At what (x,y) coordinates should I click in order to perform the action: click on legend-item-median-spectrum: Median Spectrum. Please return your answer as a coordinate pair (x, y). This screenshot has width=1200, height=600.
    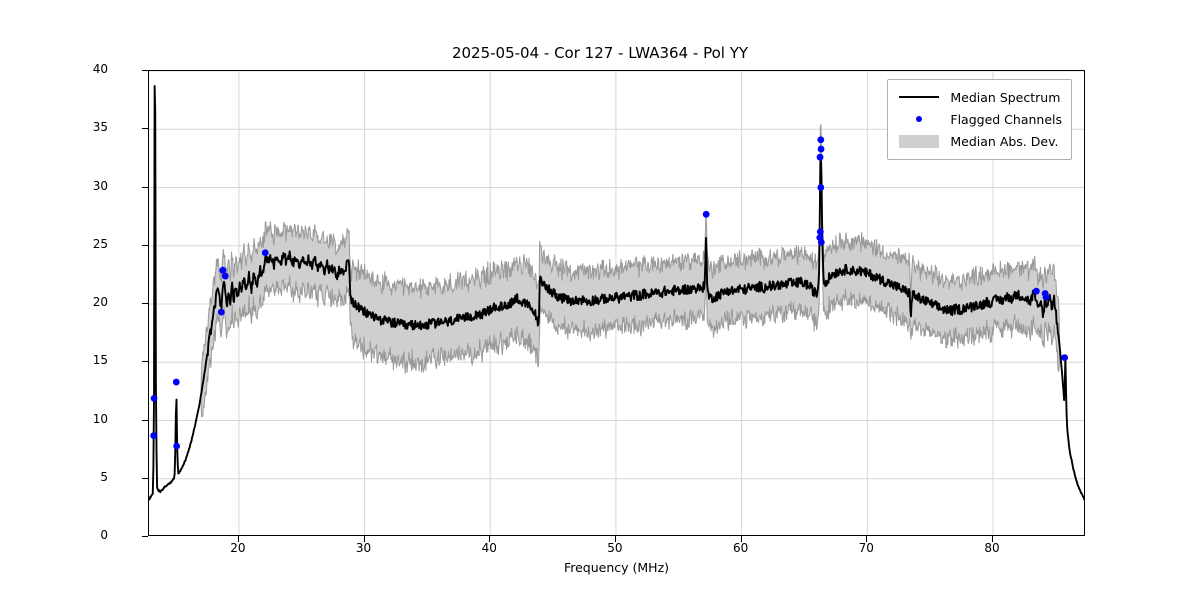
    Looking at the image, I should click on (979, 97).